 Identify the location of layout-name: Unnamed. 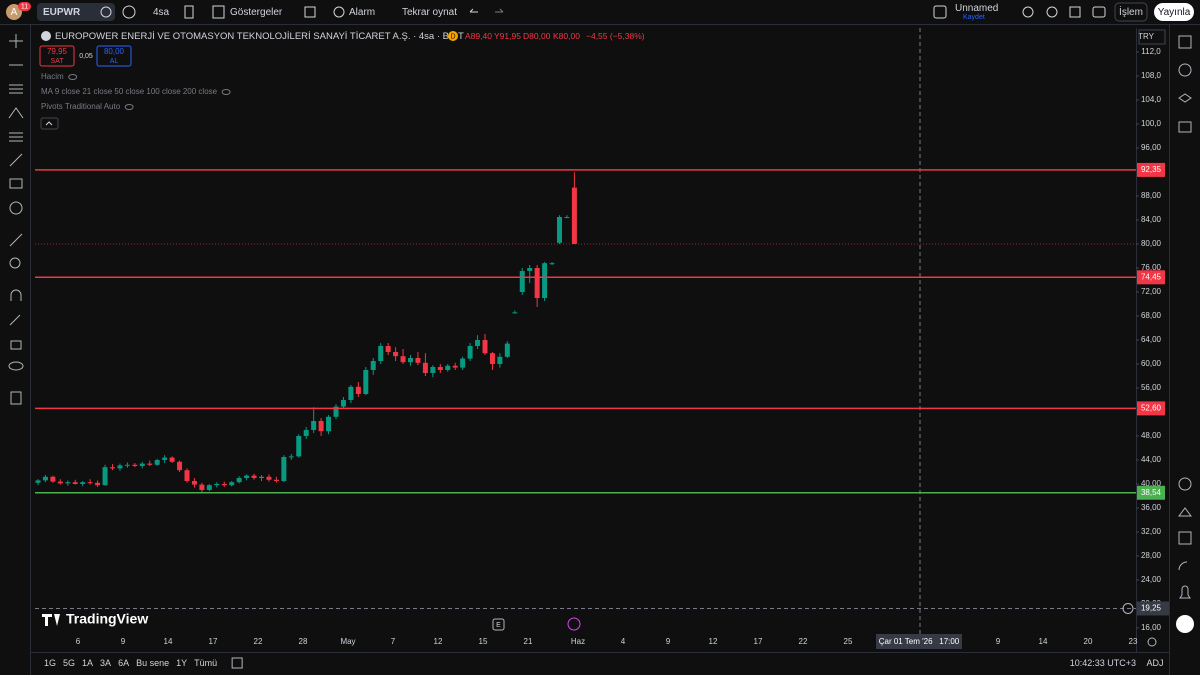
(976, 8).